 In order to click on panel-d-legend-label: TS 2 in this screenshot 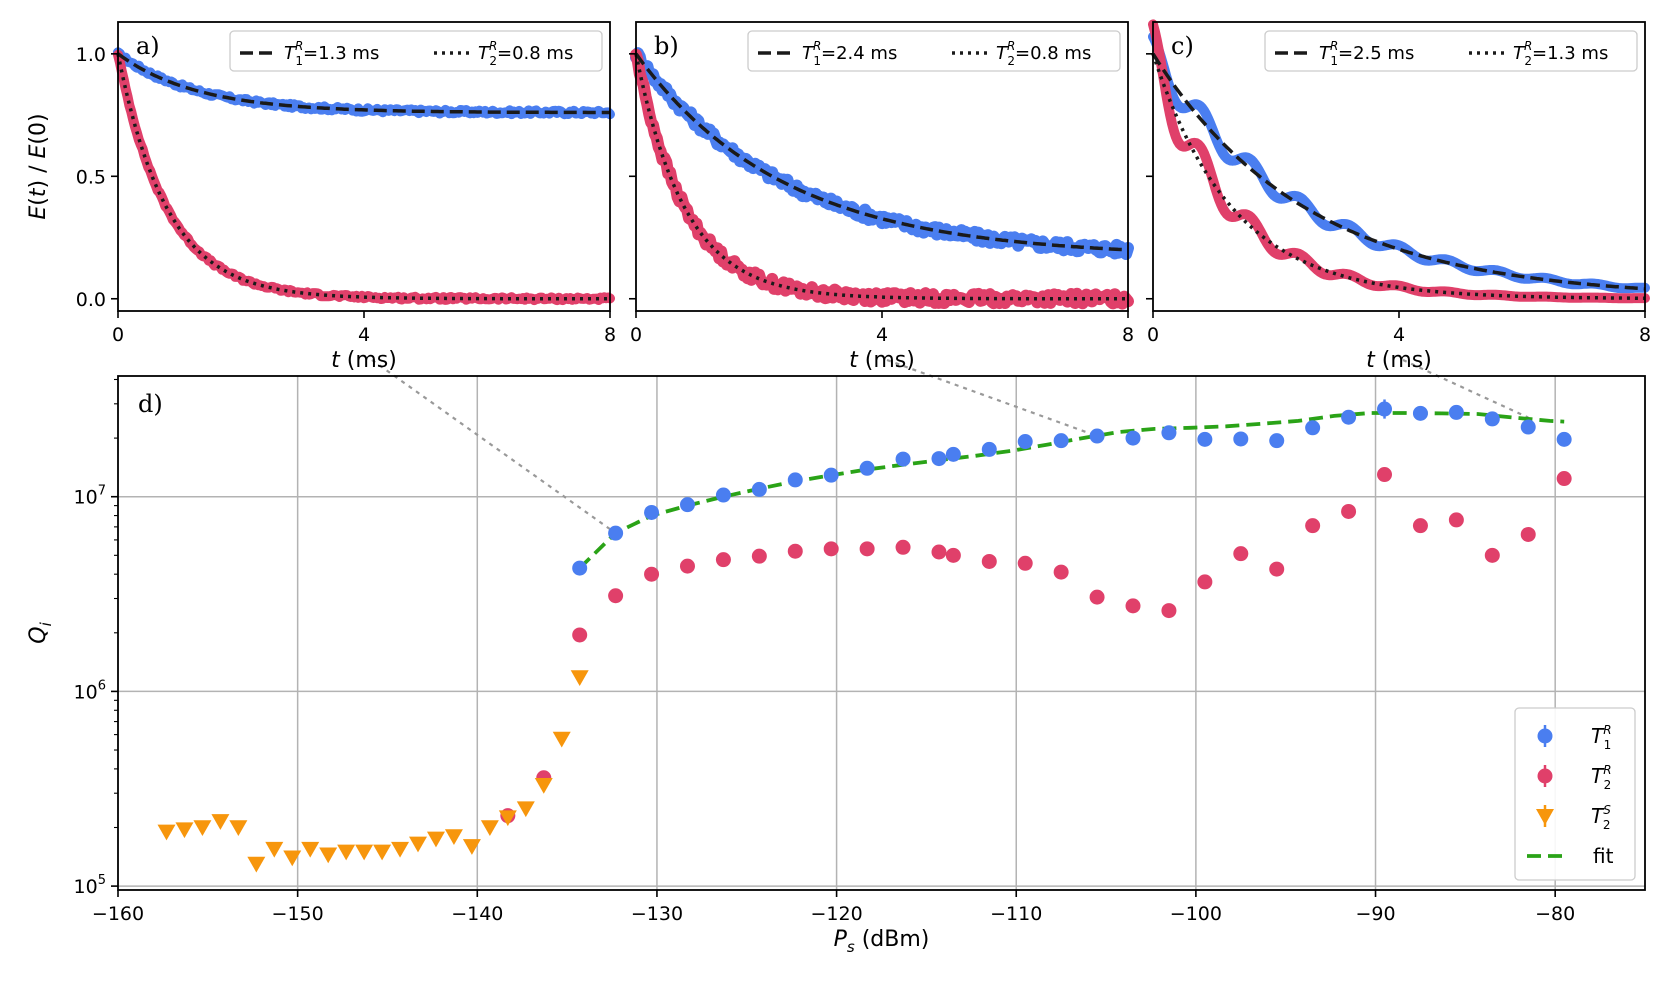, I will do `click(1601, 817)`.